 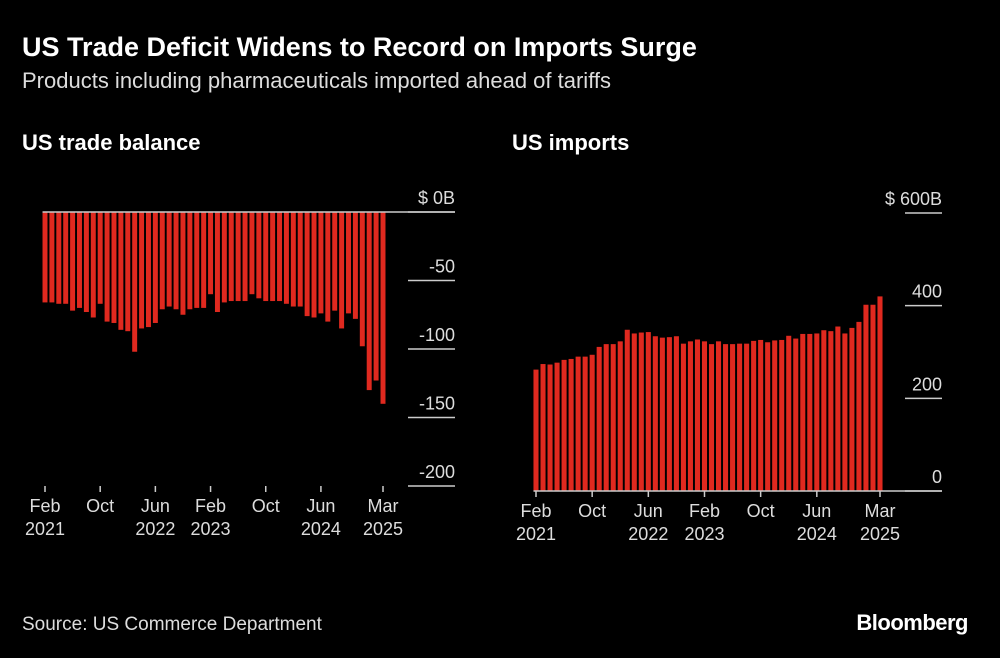 I want to click on x-tick-year: 2024, so click(x=321, y=529).